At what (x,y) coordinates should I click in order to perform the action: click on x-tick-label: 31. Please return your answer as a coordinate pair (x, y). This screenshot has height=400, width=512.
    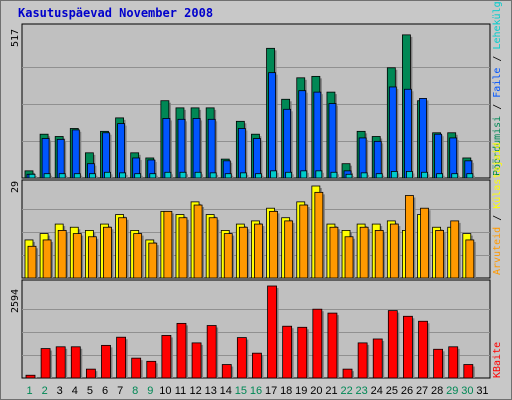
    Looking at the image, I should click on (482, 391).